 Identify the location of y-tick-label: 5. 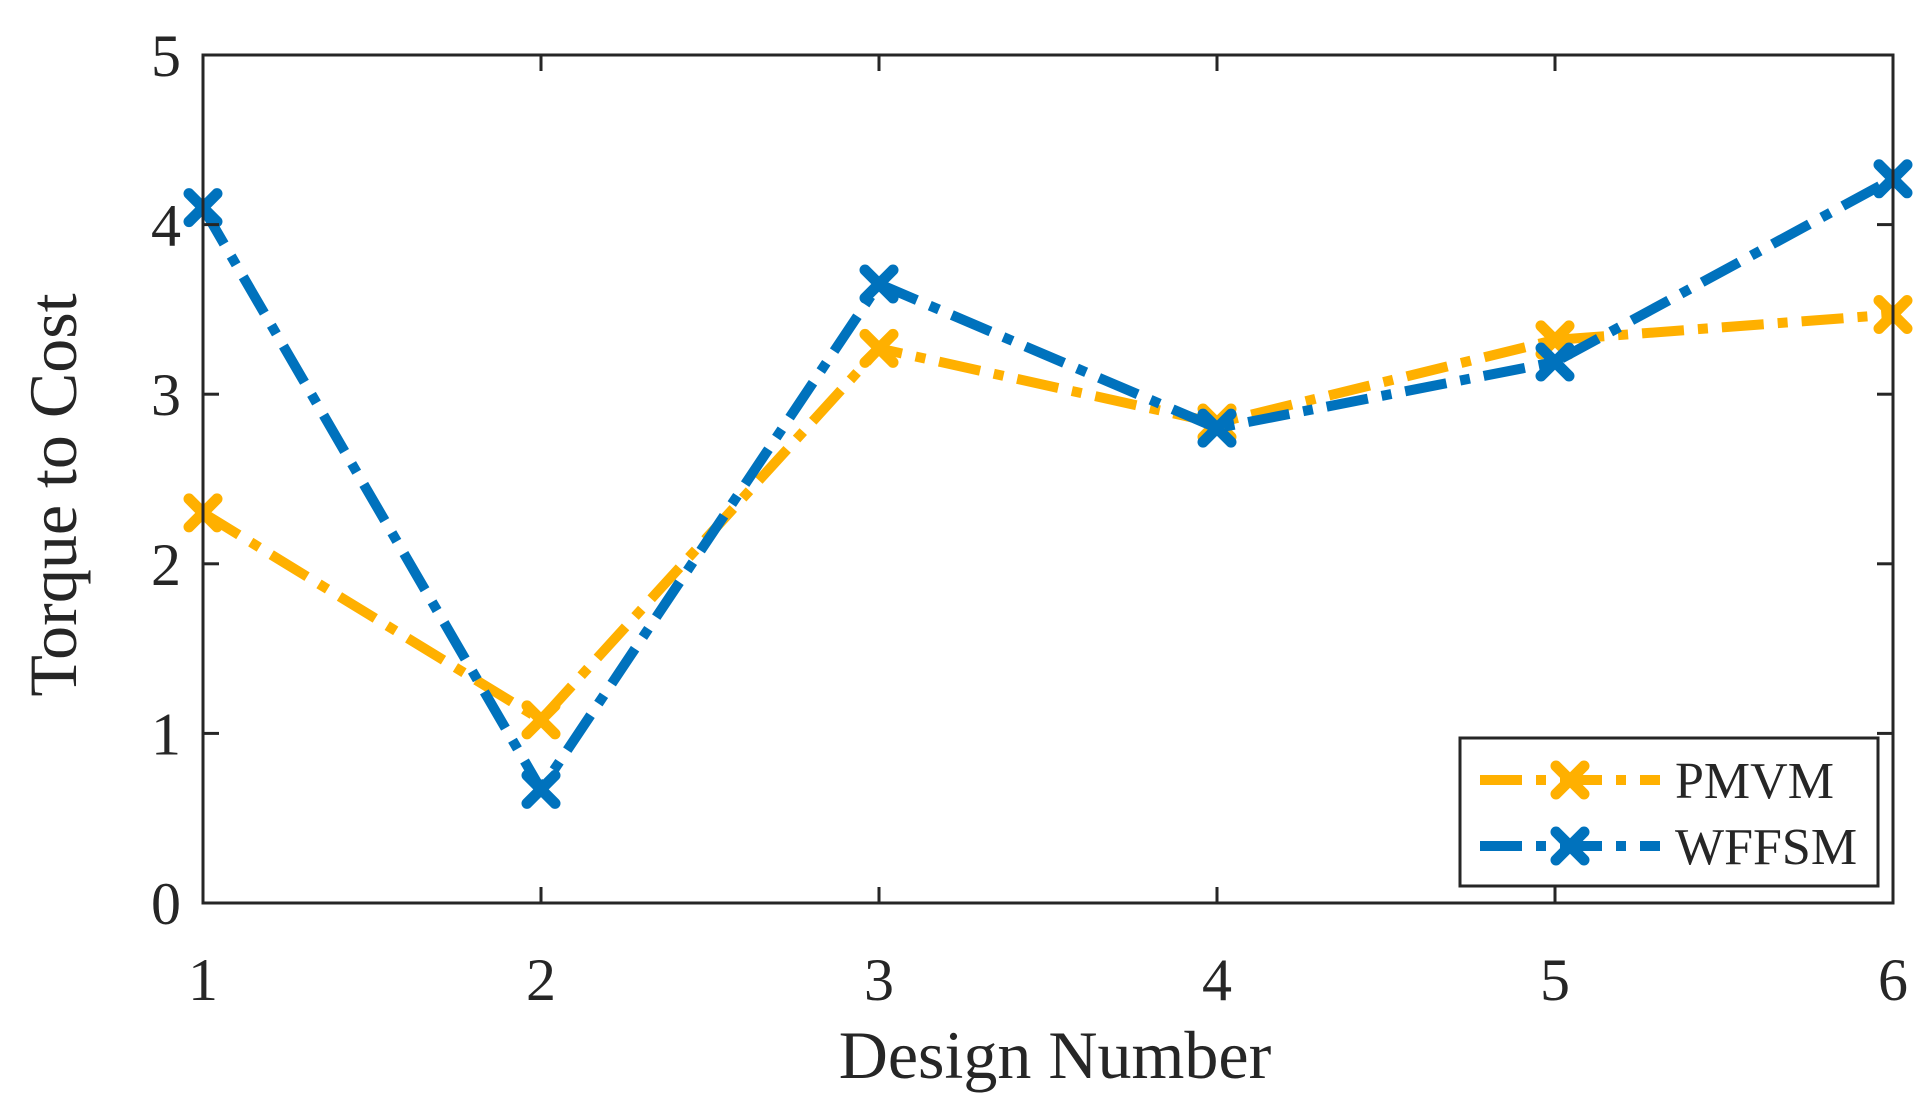
(166, 56).